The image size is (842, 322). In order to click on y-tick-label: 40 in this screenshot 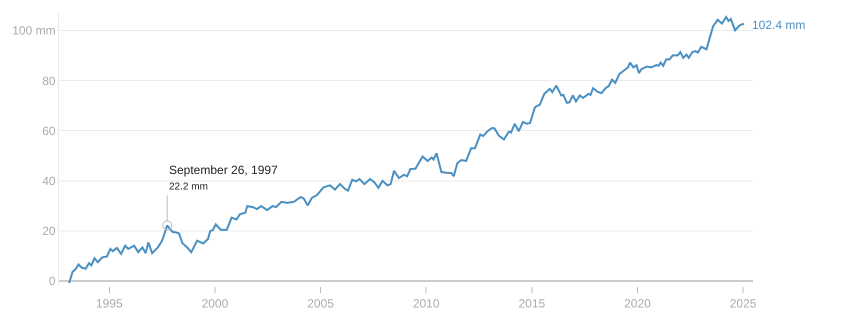, I will do `click(49, 181)`.